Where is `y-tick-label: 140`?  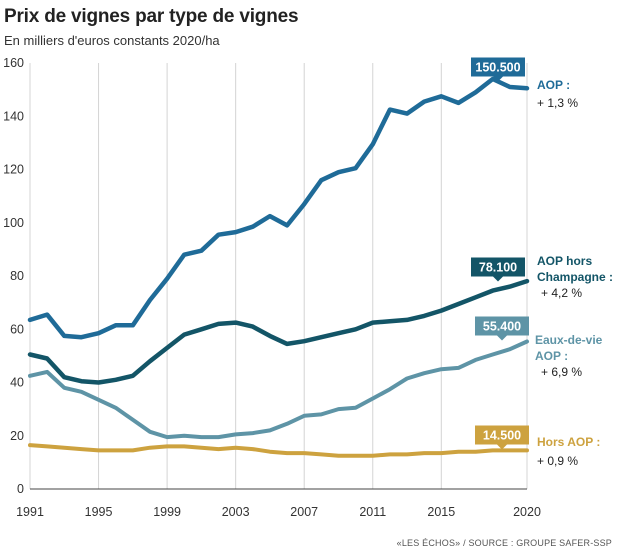
y-tick-label: 140 is located at coordinates (13, 116).